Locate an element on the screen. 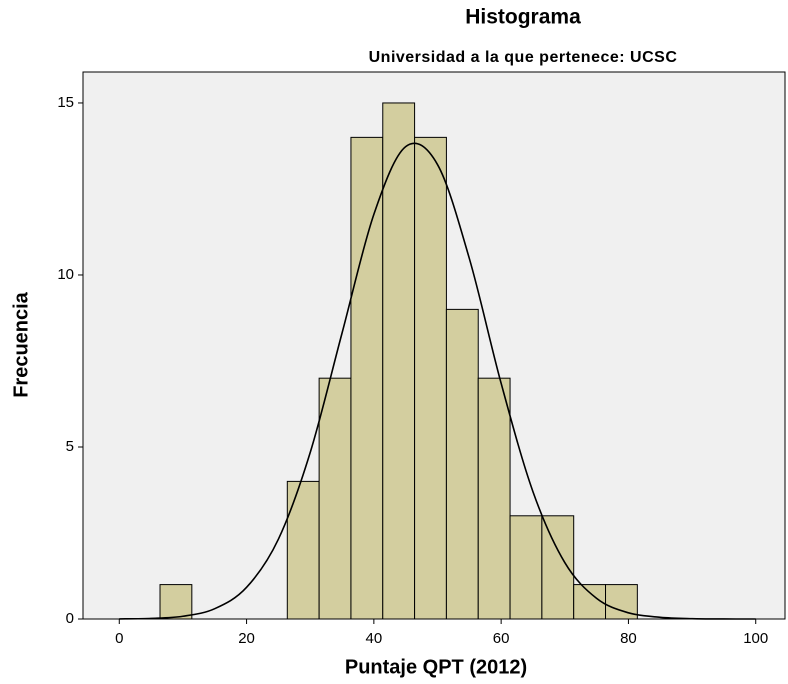 The height and width of the screenshot is (684, 788). x-tick-label: 40 is located at coordinates (374, 638).